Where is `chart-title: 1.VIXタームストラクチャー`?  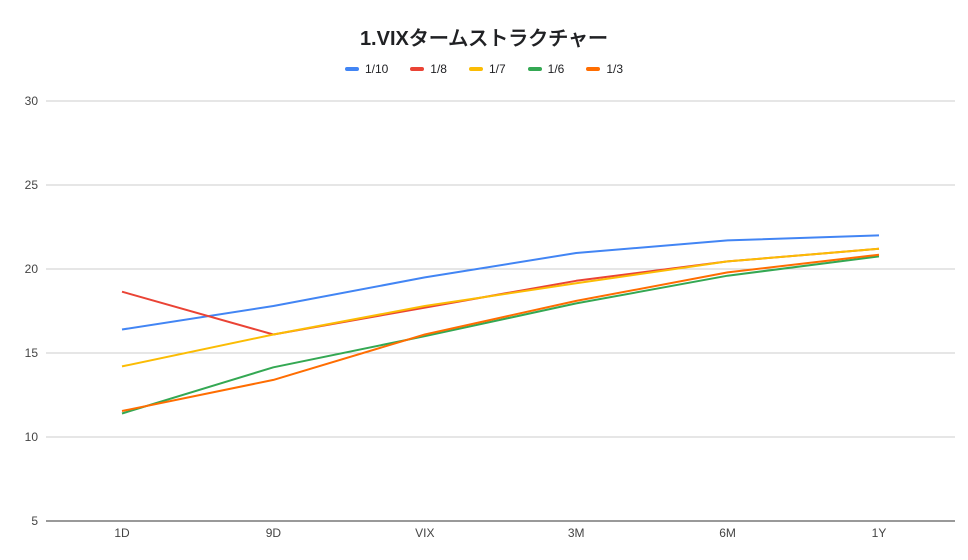 chart-title: 1.VIXタームストラクチャー is located at coordinates (484, 39).